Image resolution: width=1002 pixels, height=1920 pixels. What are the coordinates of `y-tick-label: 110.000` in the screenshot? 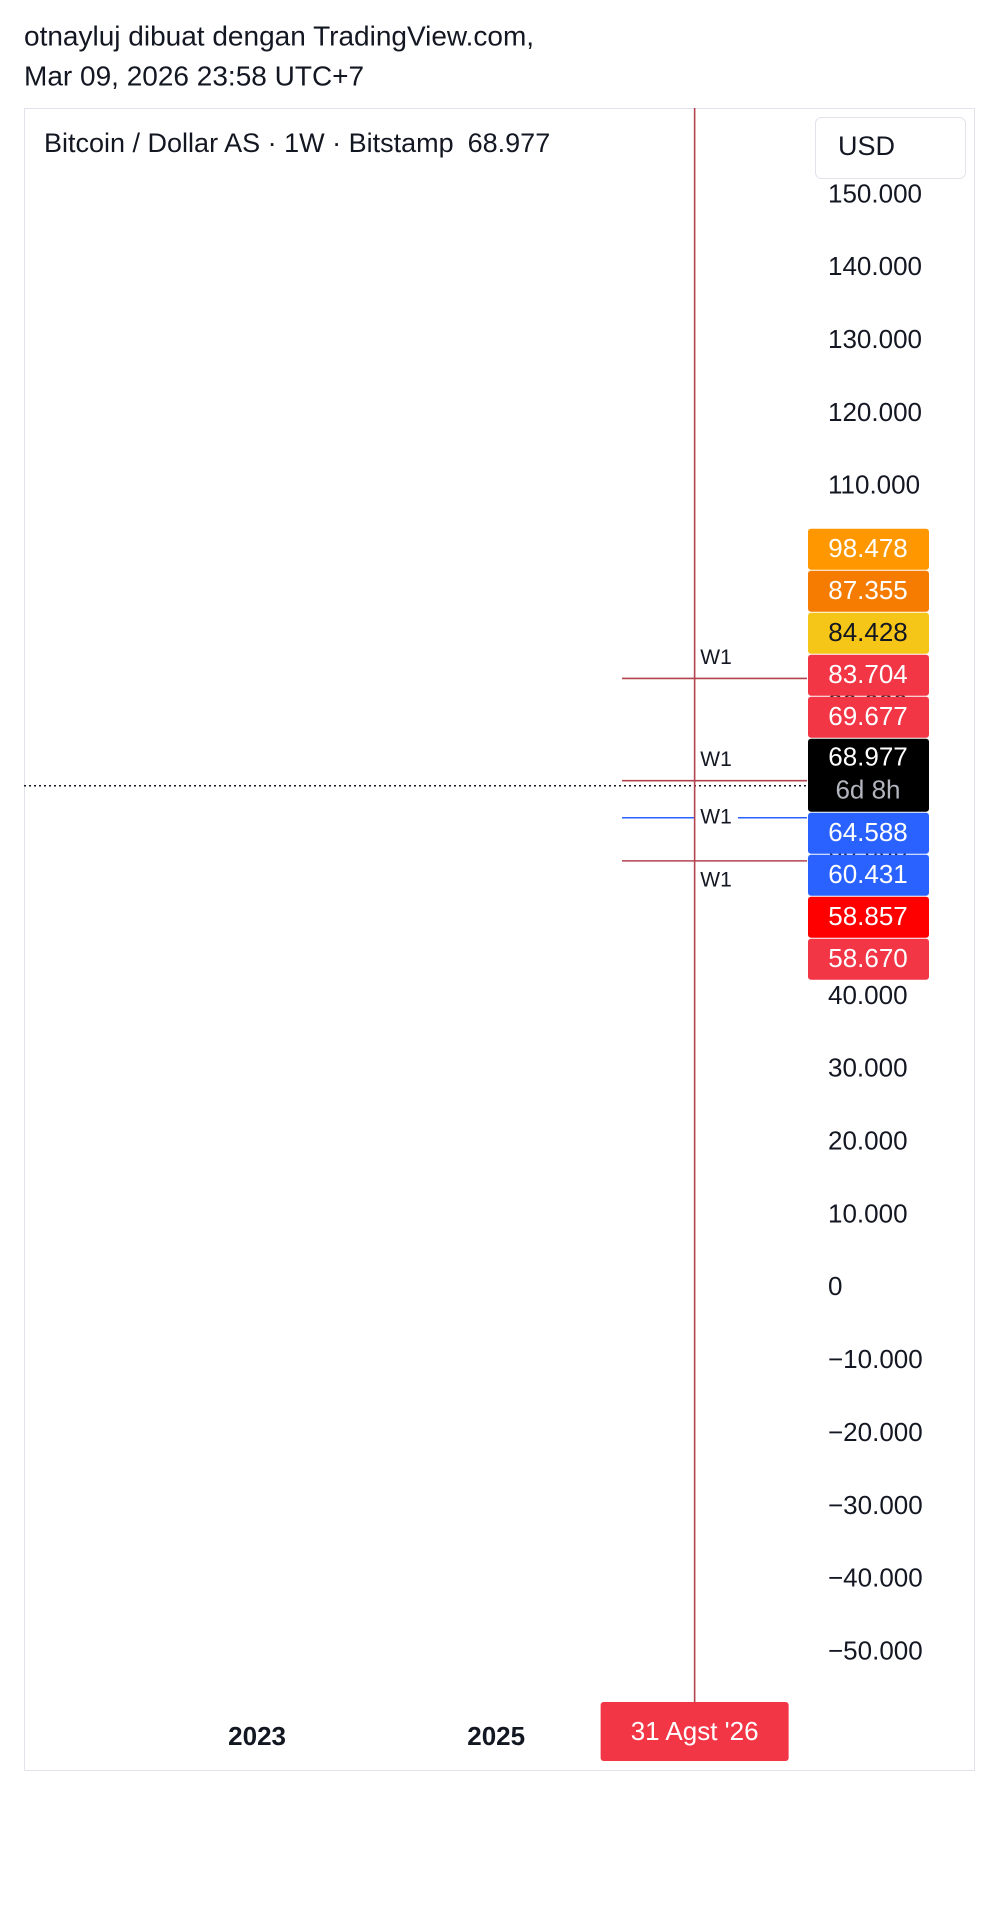 It's located at (874, 485).